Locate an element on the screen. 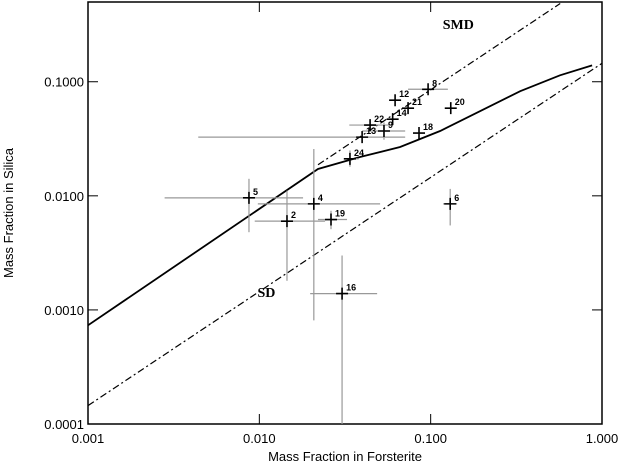 The width and height of the screenshot is (624, 466). annotation: SD is located at coordinates (266, 293).